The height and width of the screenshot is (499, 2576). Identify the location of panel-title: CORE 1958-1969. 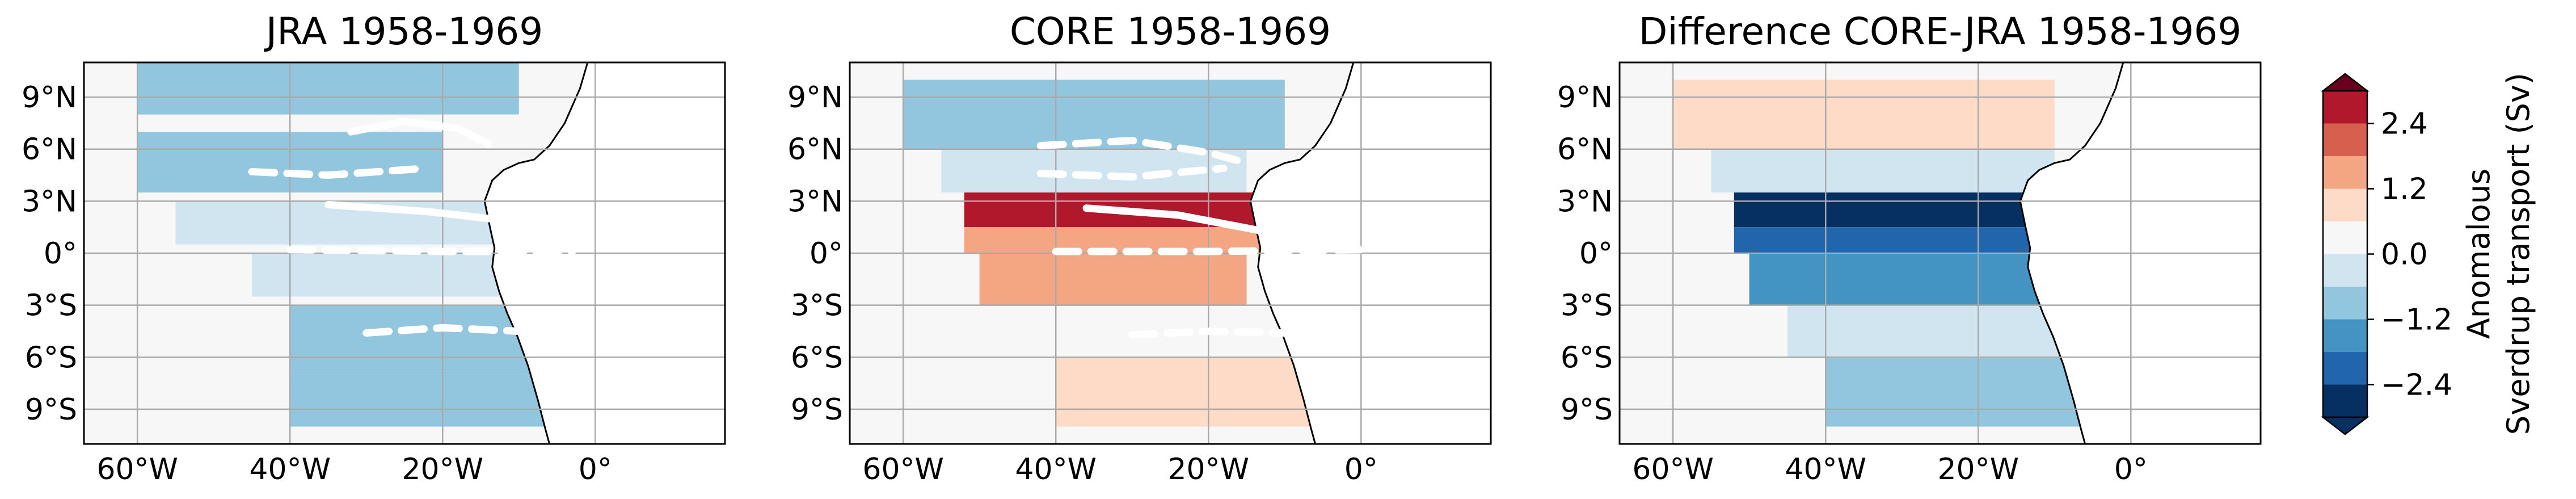
(1170, 32).